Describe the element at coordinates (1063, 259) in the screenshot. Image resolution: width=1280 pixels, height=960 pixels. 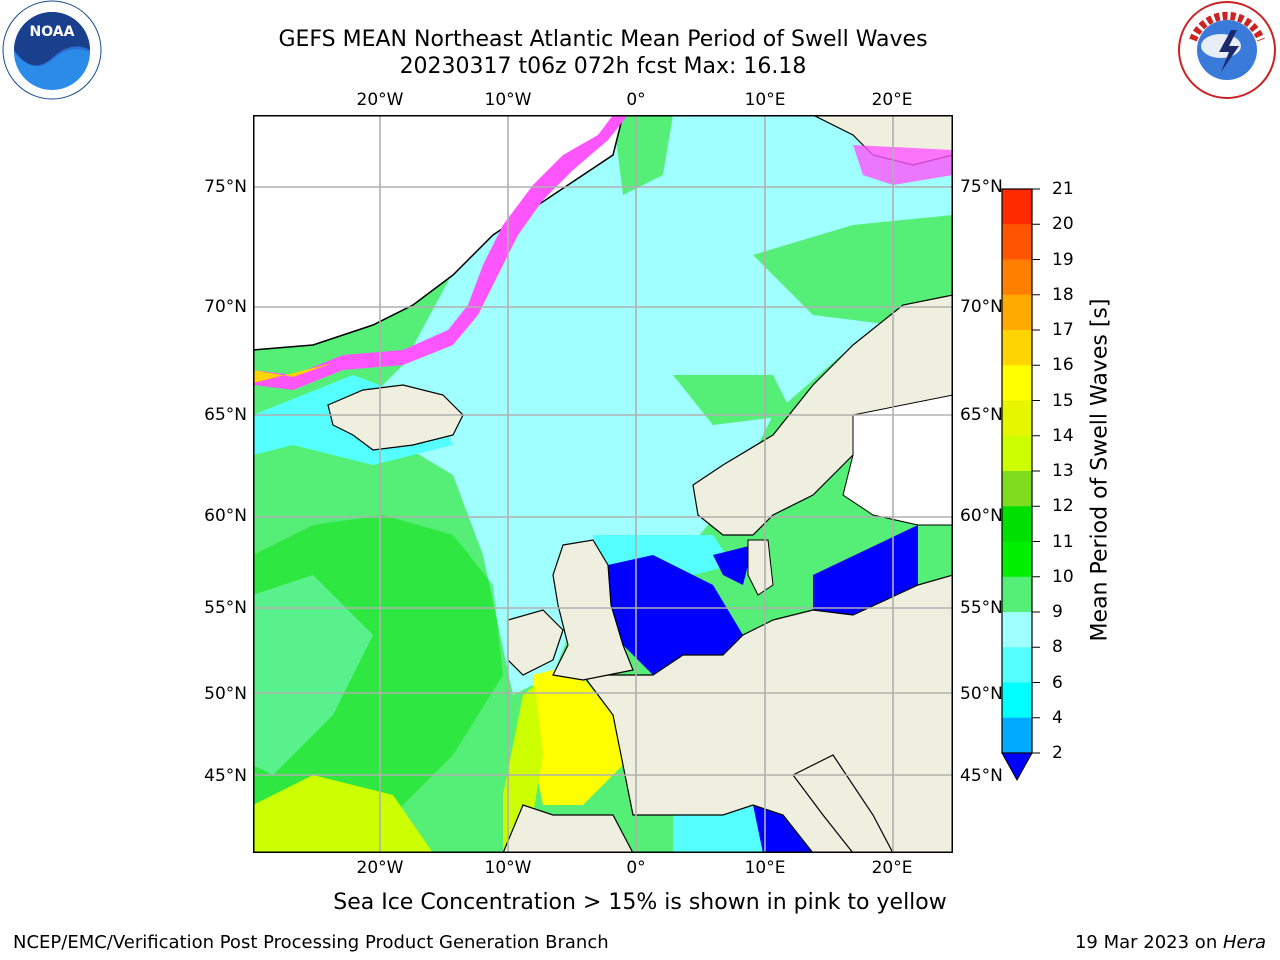
I see `colorbar-tick-label: 19` at that location.